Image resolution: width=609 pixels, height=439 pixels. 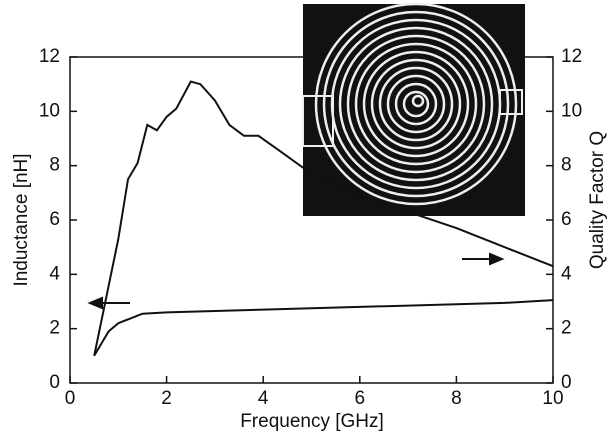 I want to click on y-axis-title: Inductance [nH], so click(x=21, y=219).